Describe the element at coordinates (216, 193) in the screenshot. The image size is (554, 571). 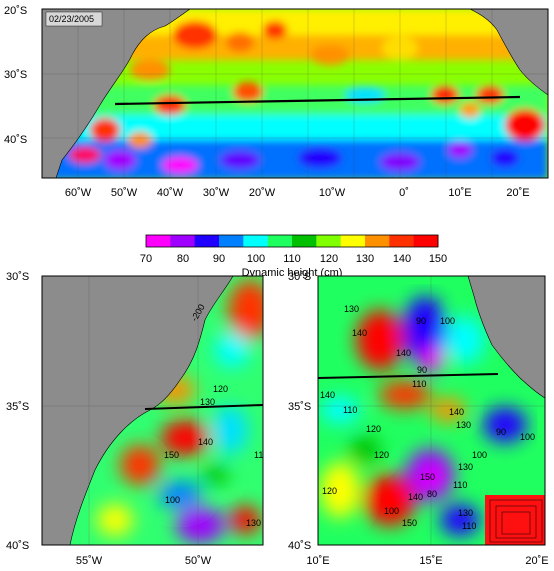
I see `top-lon-label: 30˚W` at that location.